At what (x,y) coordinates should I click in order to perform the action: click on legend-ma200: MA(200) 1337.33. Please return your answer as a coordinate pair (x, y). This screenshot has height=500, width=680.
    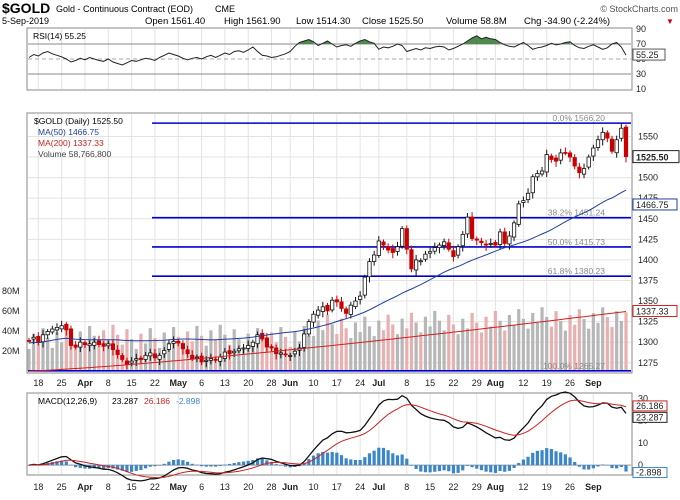
    Looking at the image, I should click on (71, 143).